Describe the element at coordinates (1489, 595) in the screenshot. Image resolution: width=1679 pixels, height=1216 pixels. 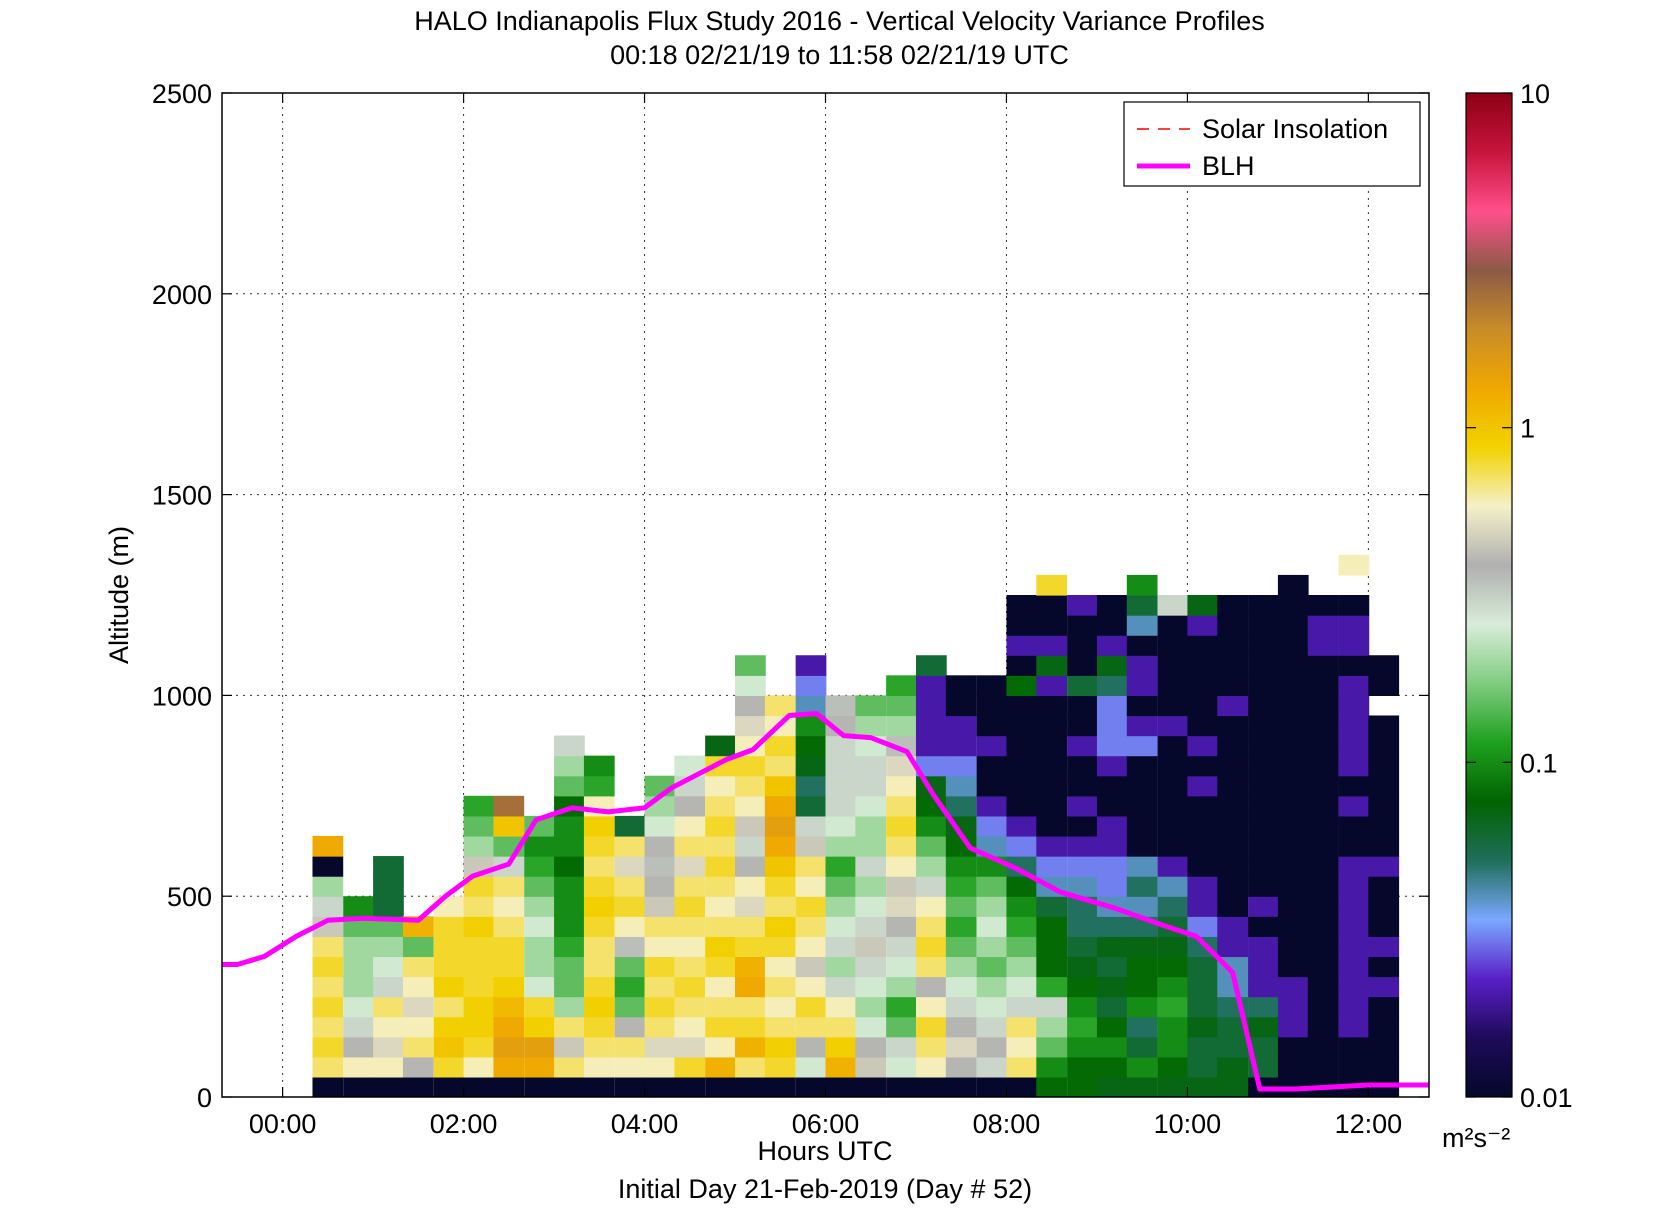
I see `colorbar-frame` at that location.